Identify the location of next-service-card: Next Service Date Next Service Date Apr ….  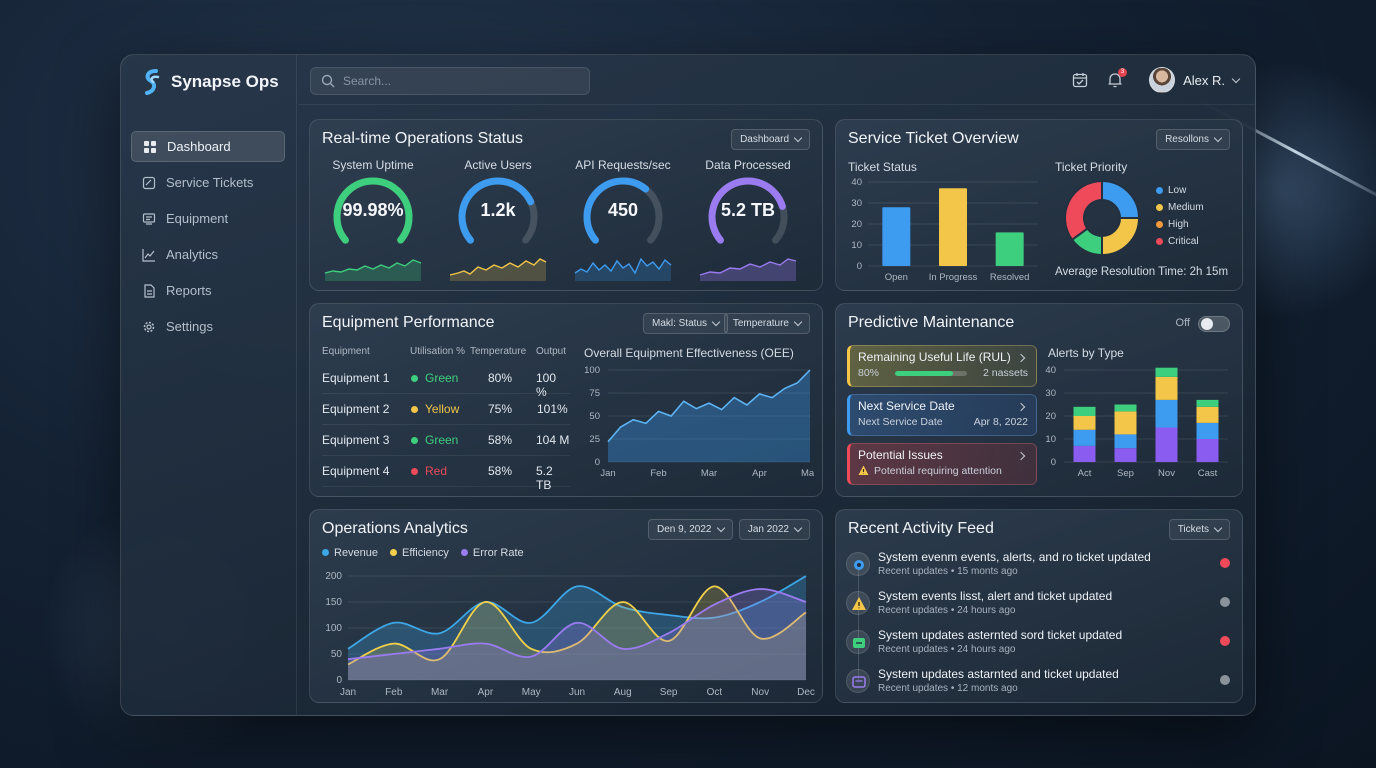
(942, 415).